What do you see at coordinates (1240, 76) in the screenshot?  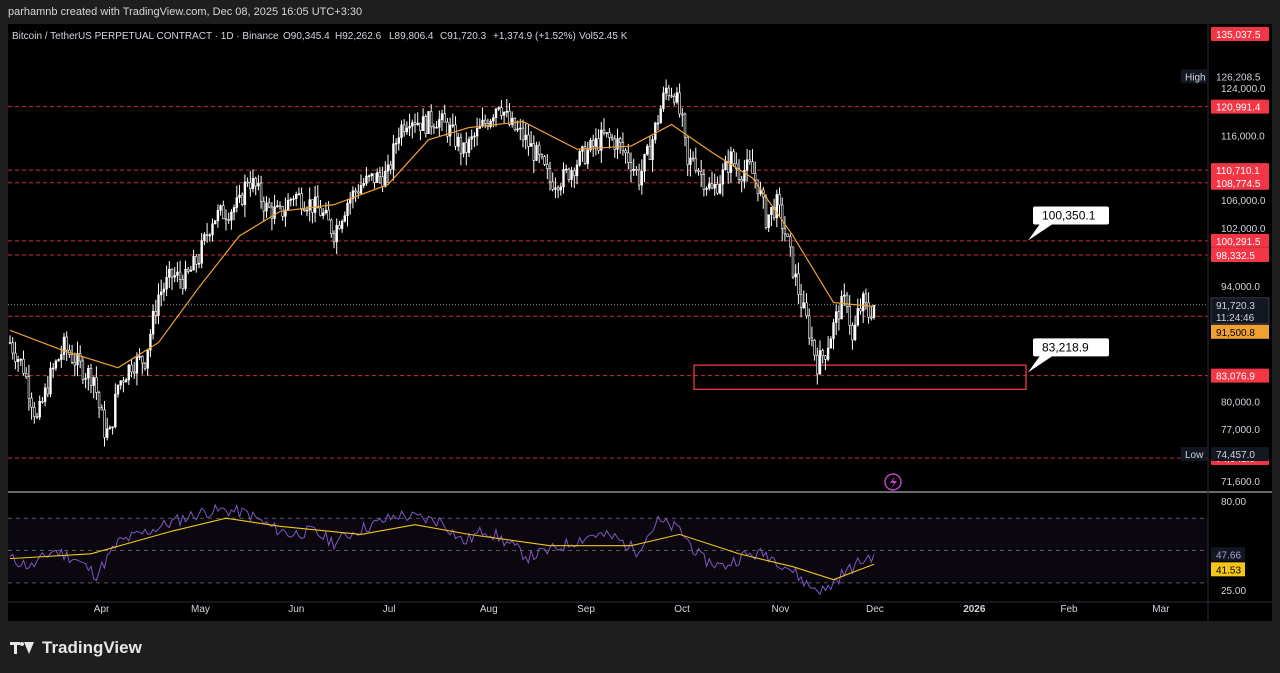 I see `high-price-tag-bg` at bounding box center [1240, 76].